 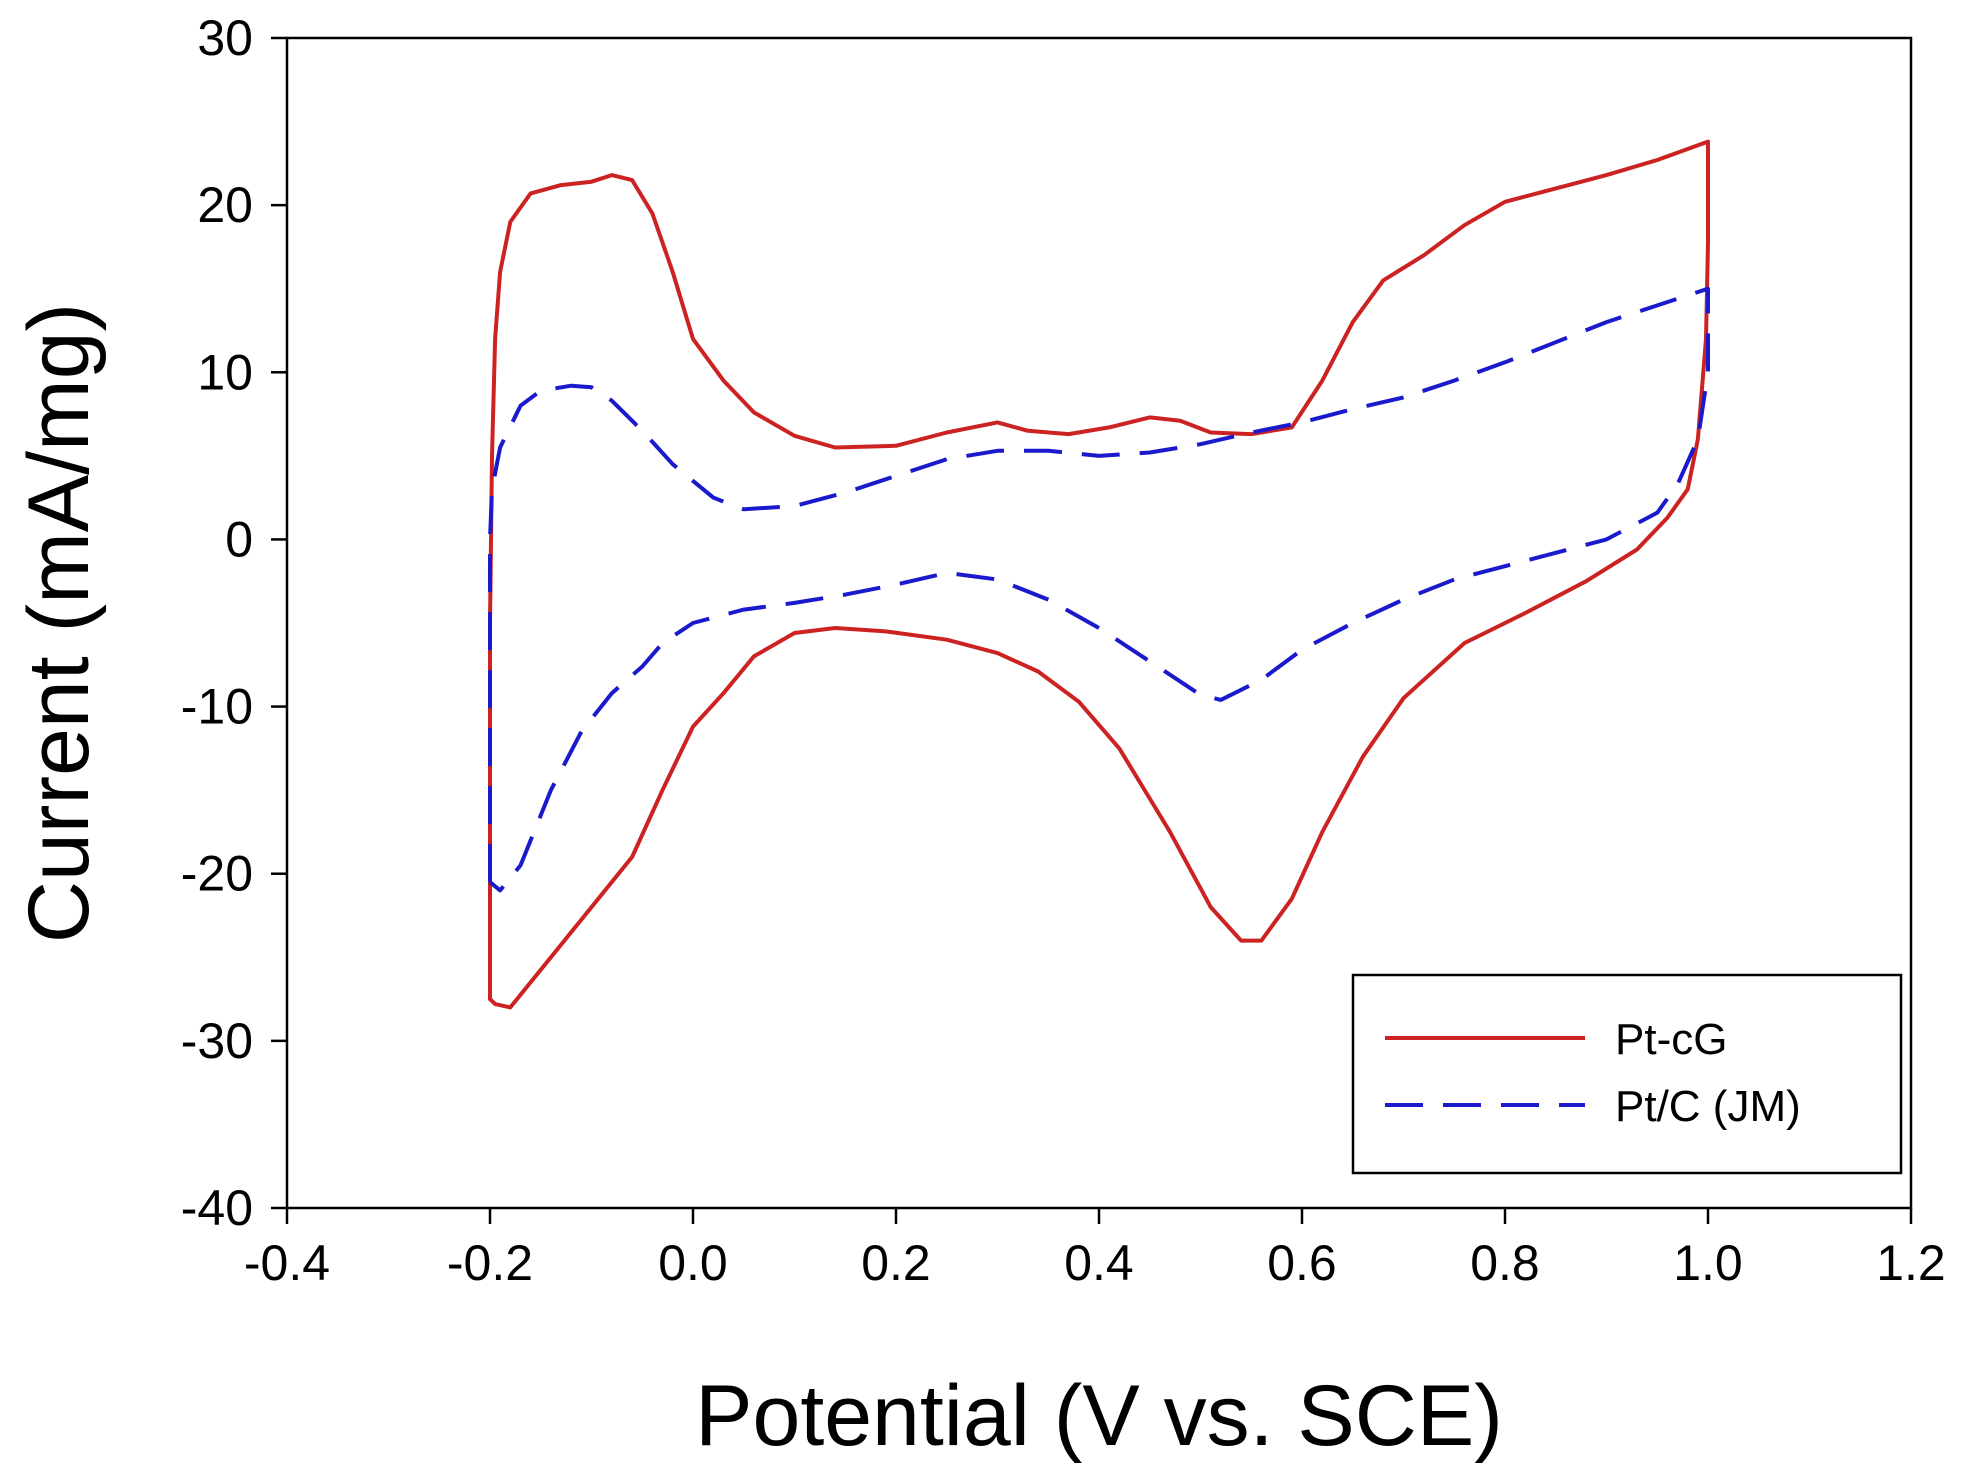 I want to click on y-tick-label: -30, so click(x=217, y=1041).